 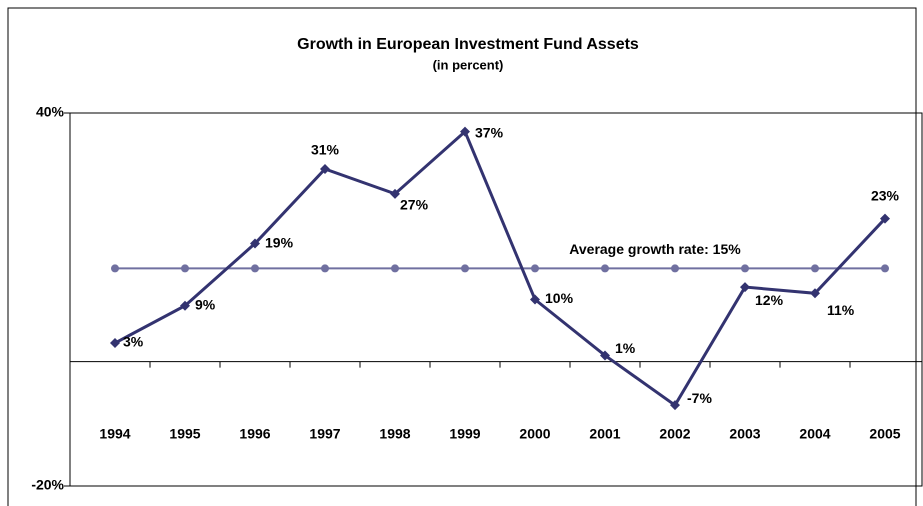 What do you see at coordinates (699, 398) in the screenshot?
I see `data-label: -7%` at bounding box center [699, 398].